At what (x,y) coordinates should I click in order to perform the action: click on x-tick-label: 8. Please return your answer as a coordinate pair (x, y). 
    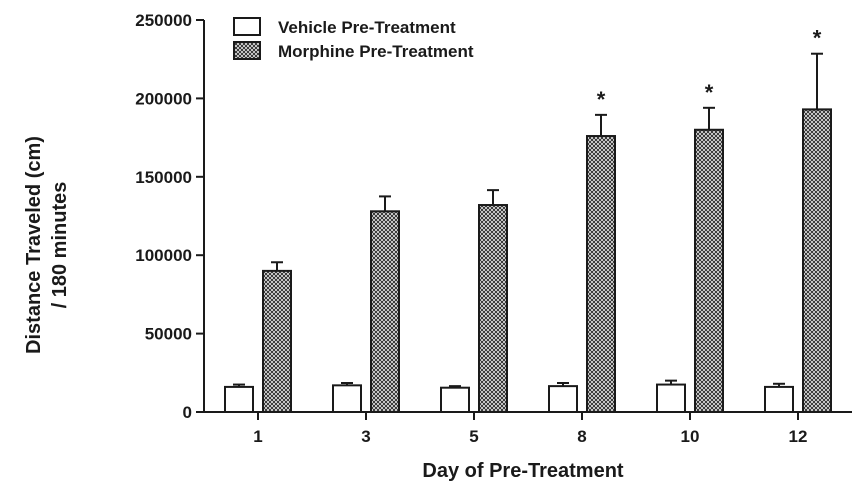
    Looking at the image, I should click on (581, 436).